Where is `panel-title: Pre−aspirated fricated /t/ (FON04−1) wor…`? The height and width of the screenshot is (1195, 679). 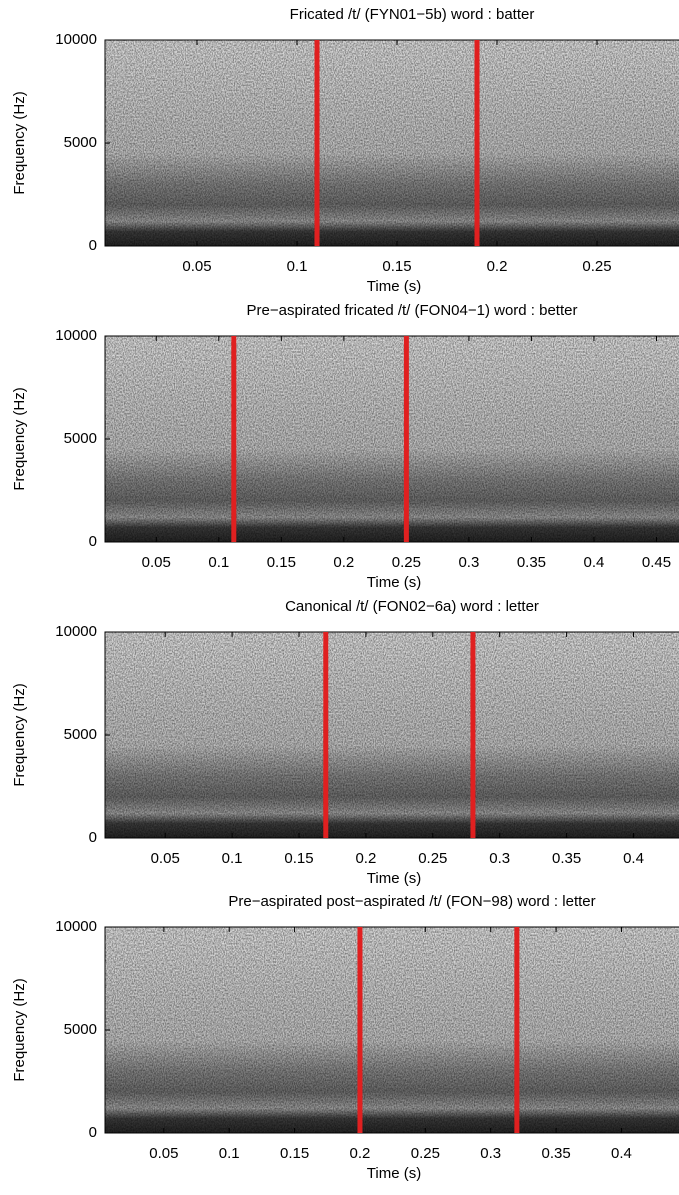
panel-title: Pre−aspirated fricated /t/ (FON04−1) wor… is located at coordinates (412, 310).